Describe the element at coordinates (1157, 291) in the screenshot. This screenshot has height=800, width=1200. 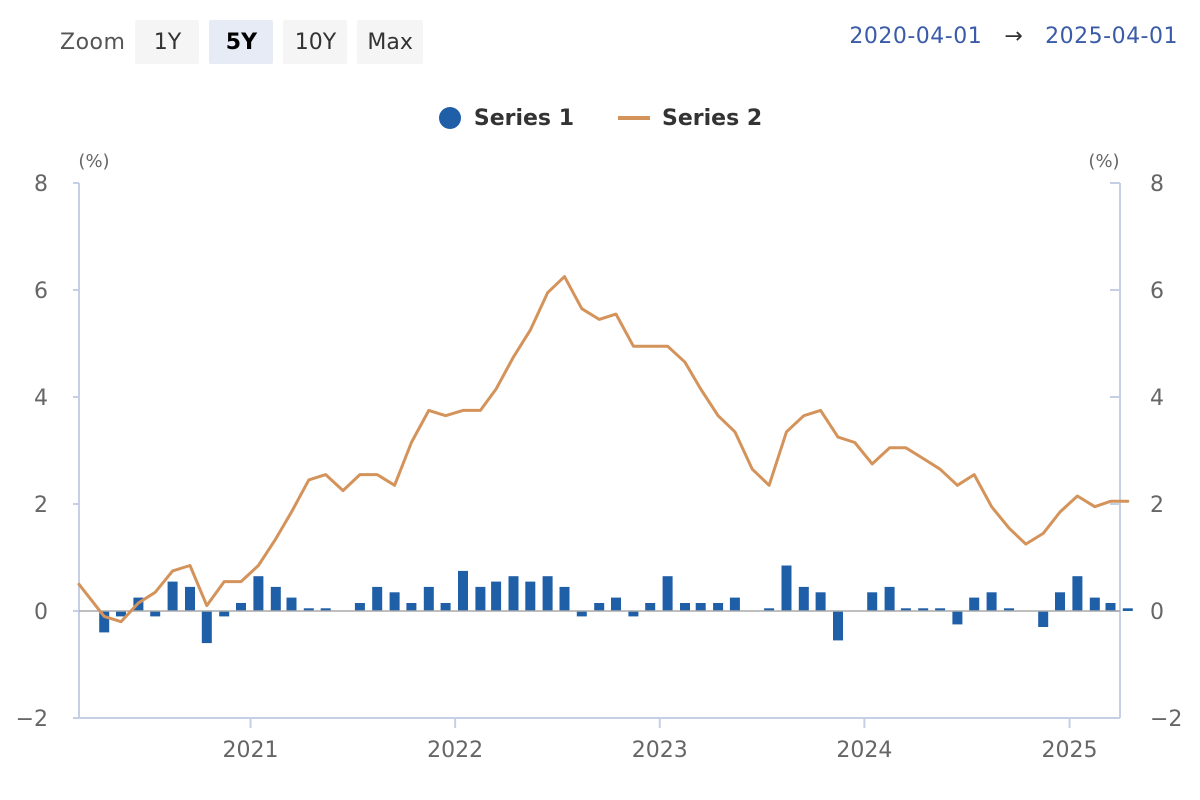
I see `y-right-tick-label: 6` at that location.